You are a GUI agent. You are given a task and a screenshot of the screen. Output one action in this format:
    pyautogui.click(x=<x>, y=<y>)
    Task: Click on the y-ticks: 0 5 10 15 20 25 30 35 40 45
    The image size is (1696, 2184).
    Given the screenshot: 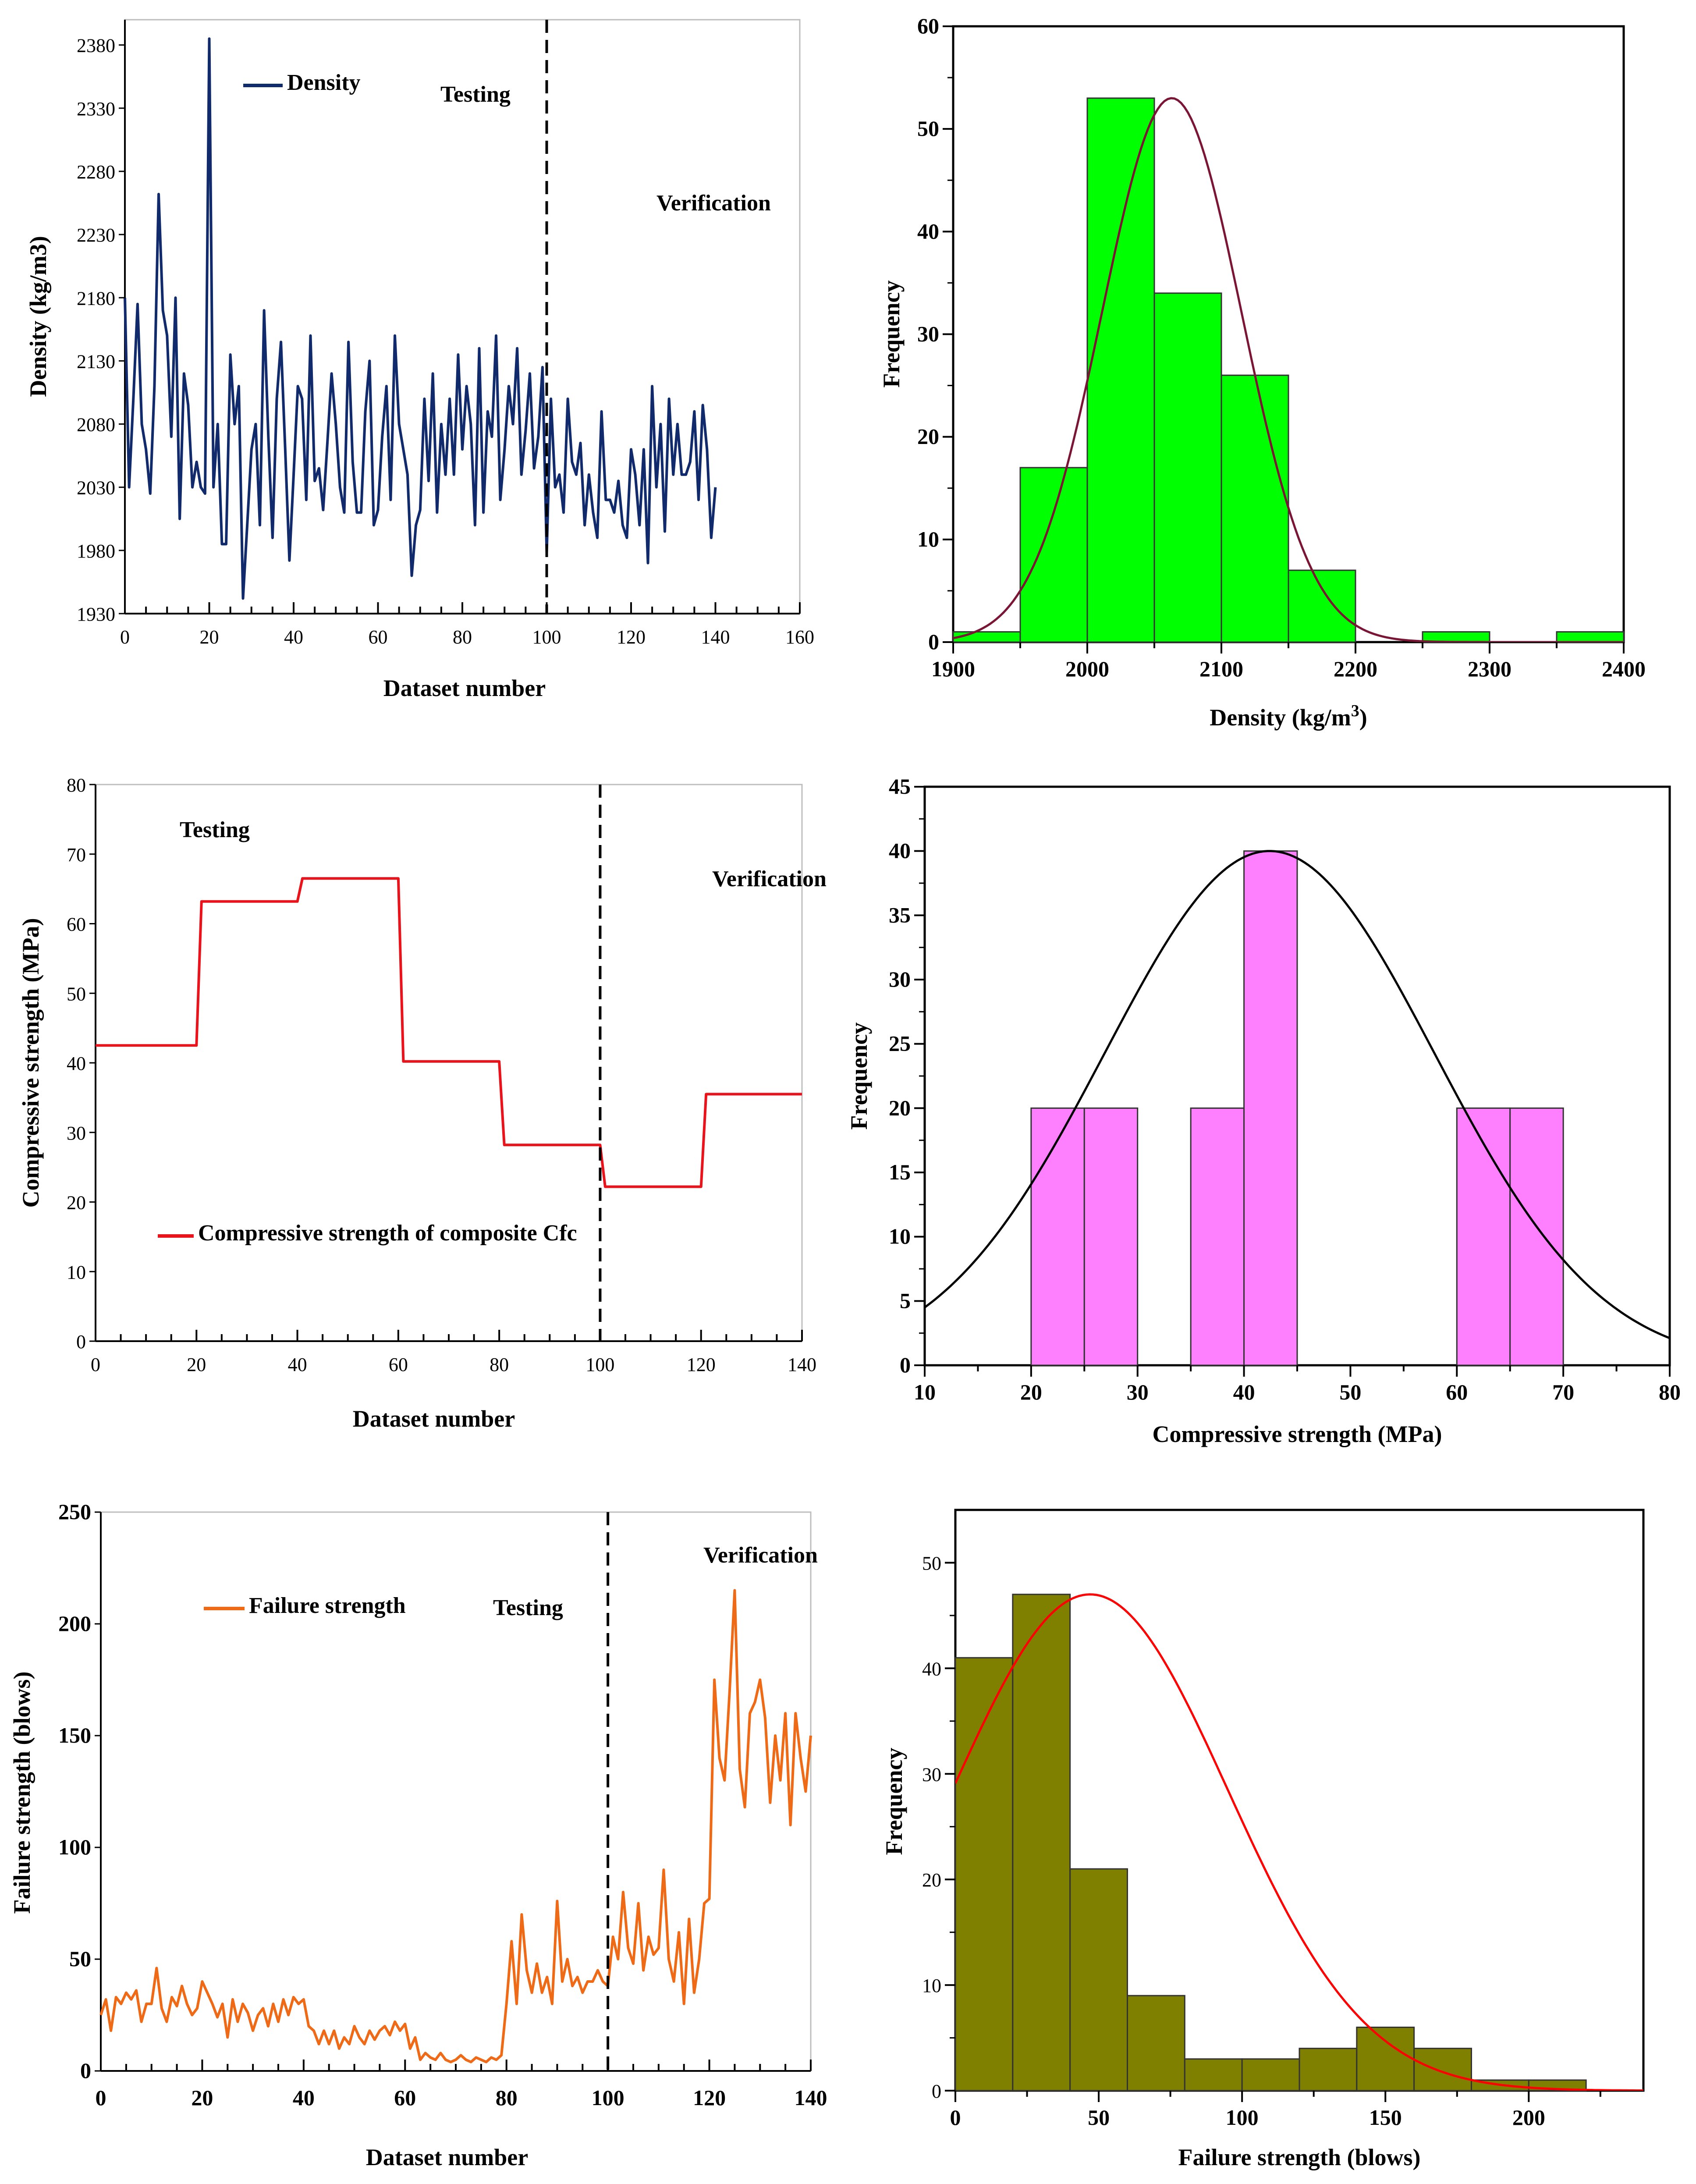 What is the action you would take?
    pyautogui.click(x=907, y=1075)
    